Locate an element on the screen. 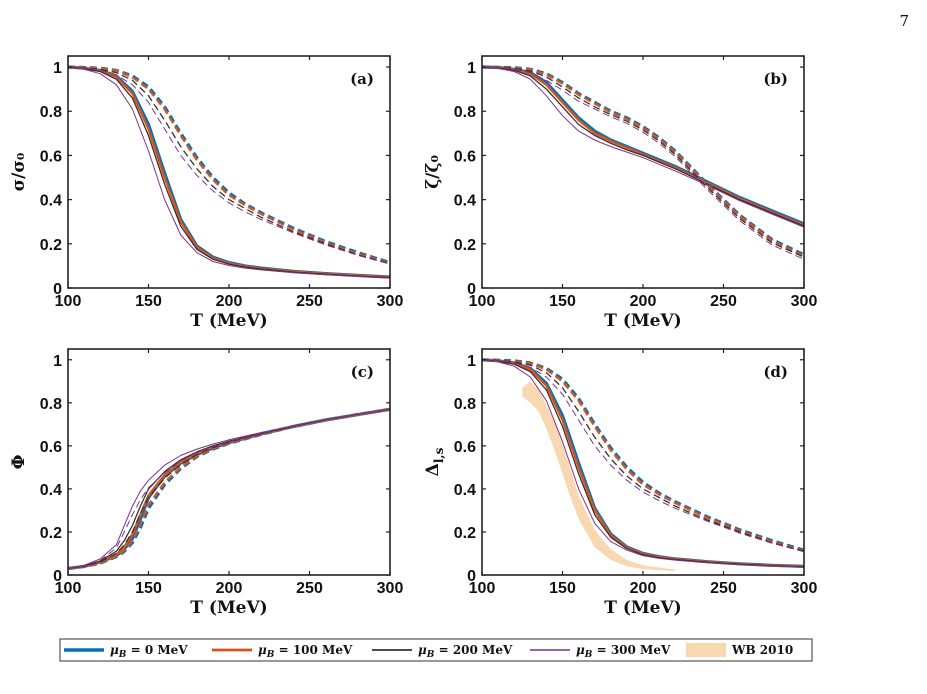  legend-box is located at coordinates (436, 650).